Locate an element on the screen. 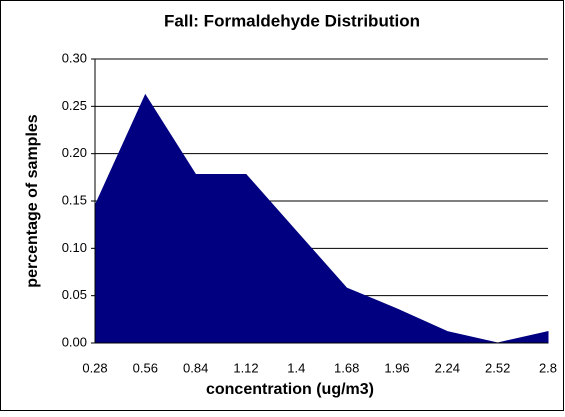  x-tick-label: 1.68 is located at coordinates (346, 367).